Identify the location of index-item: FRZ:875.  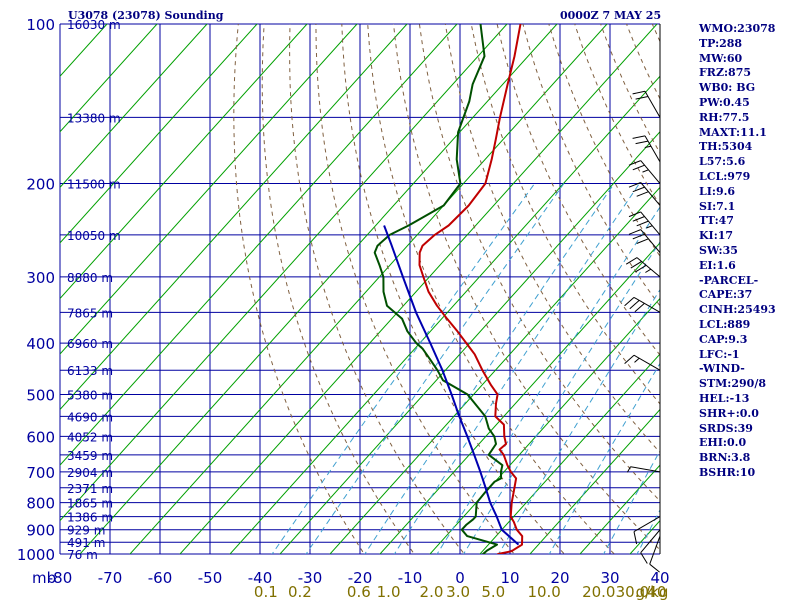
(725, 73).